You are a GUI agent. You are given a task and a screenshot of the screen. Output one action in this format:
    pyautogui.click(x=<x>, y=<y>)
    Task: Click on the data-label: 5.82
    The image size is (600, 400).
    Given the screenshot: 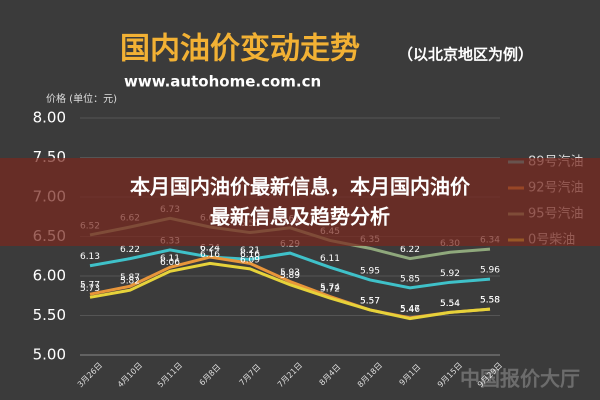 What is the action you would take?
    pyautogui.click(x=130, y=282)
    